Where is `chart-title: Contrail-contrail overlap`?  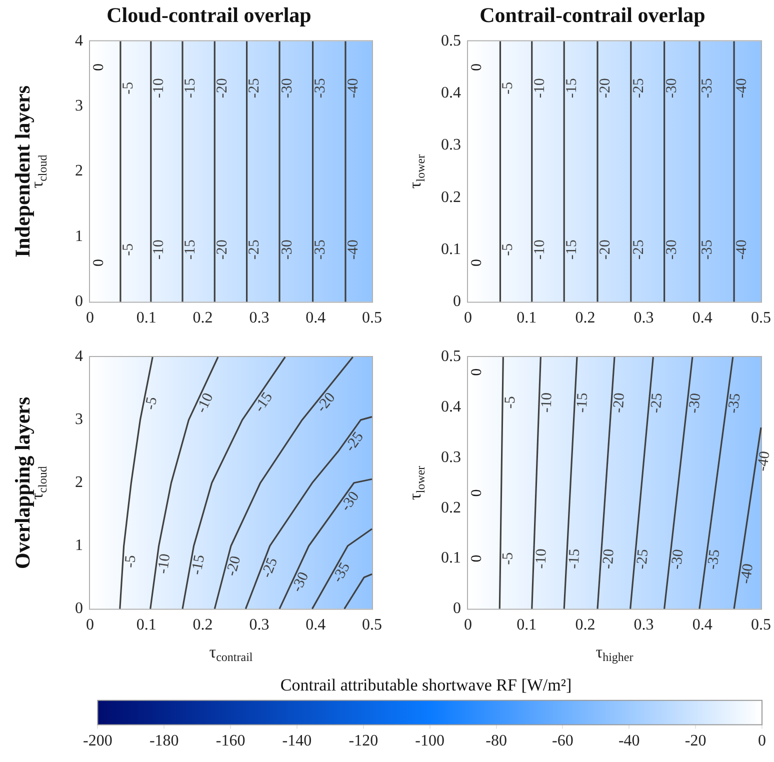 chart-title: Contrail-contrail overlap is located at coordinates (593, 15).